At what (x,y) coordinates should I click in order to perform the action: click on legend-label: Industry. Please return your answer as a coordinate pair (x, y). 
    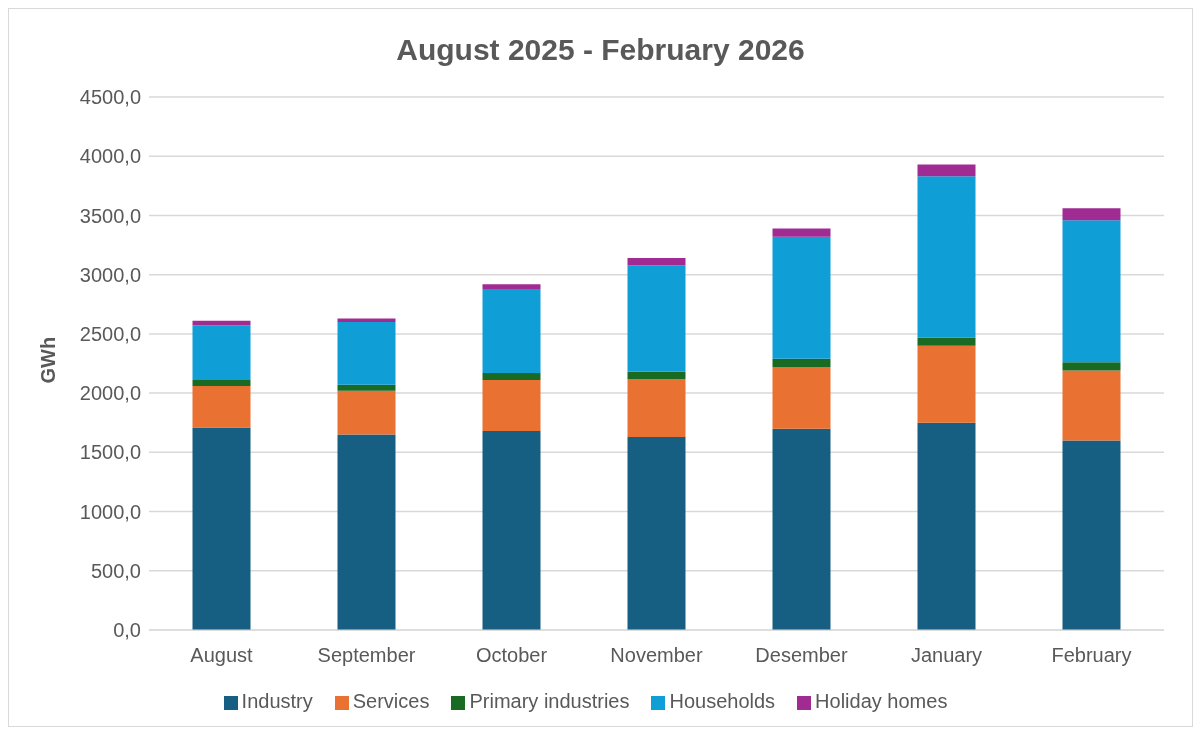
    Looking at the image, I should click on (277, 701).